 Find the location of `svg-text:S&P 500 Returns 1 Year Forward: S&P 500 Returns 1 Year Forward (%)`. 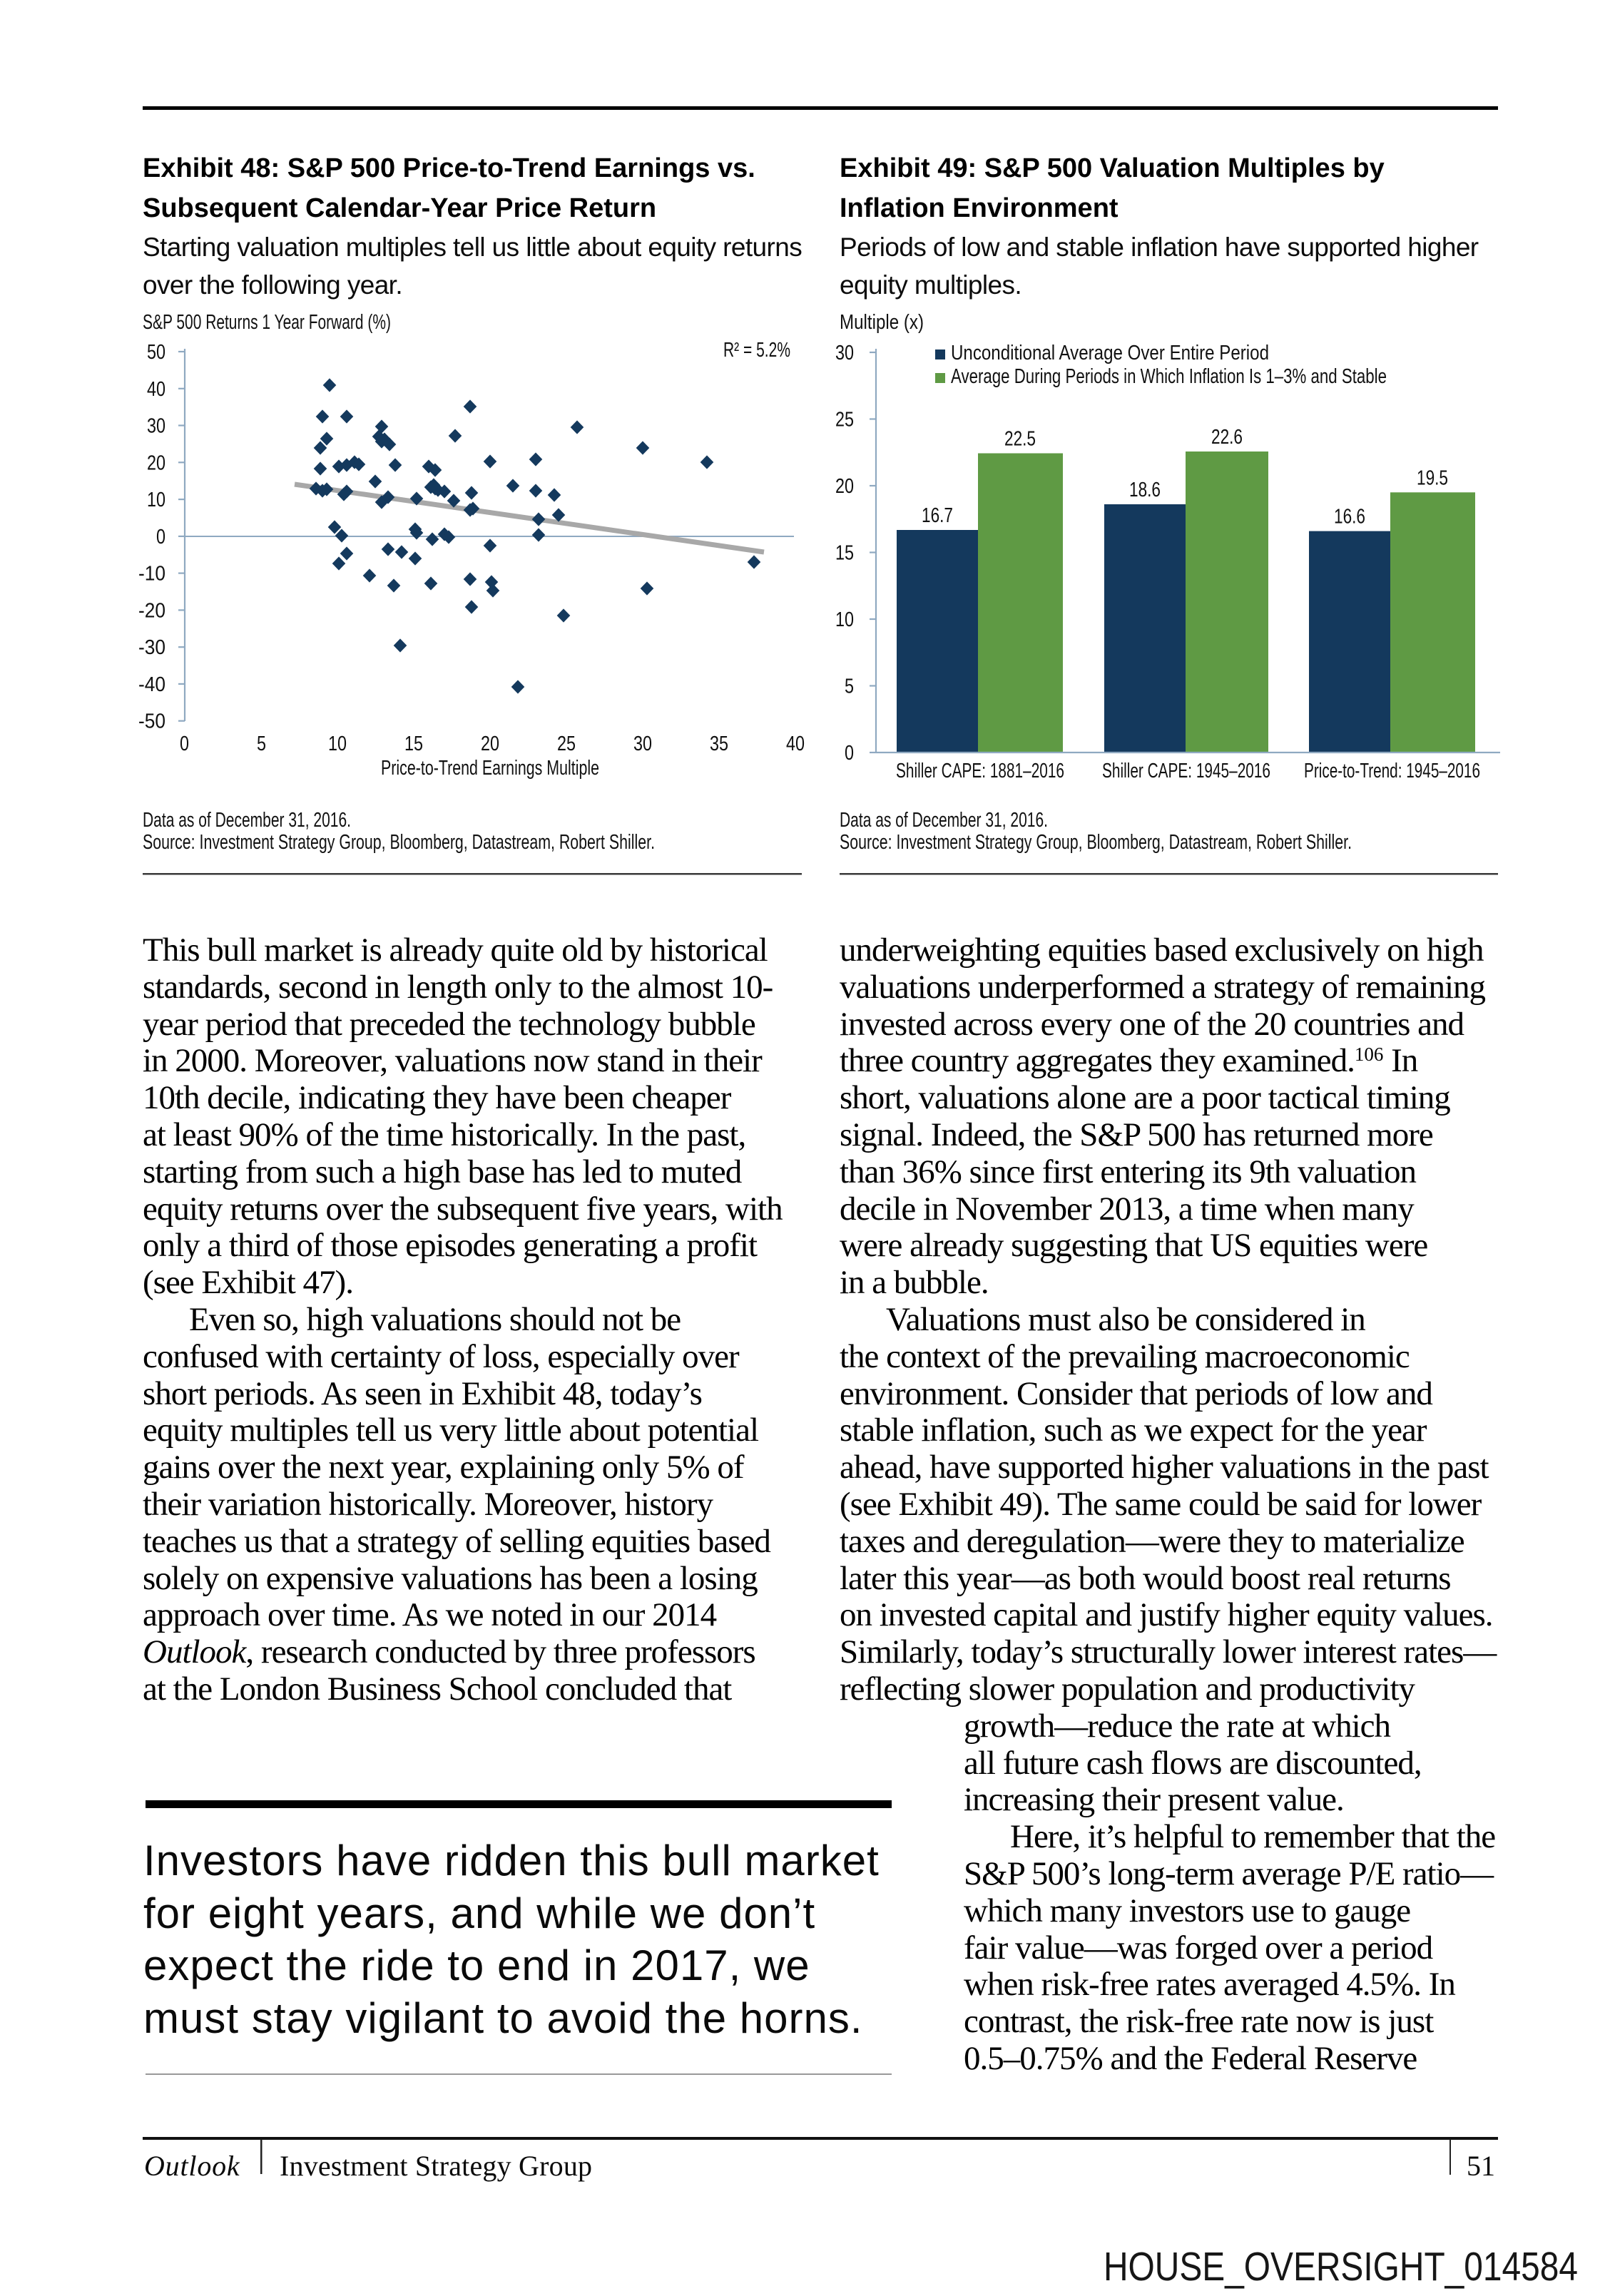

svg-text:S&P 500 Returns 1 Year Forward: S&P 500 Returns 1 Year Forward (%) is located at coordinates (267, 322).